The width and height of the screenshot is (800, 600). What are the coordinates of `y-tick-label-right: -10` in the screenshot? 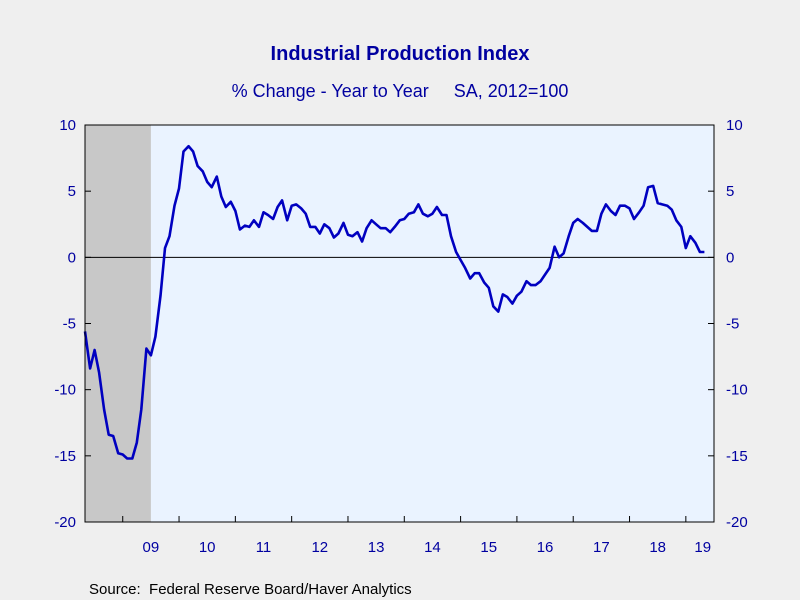 It's located at (737, 390).